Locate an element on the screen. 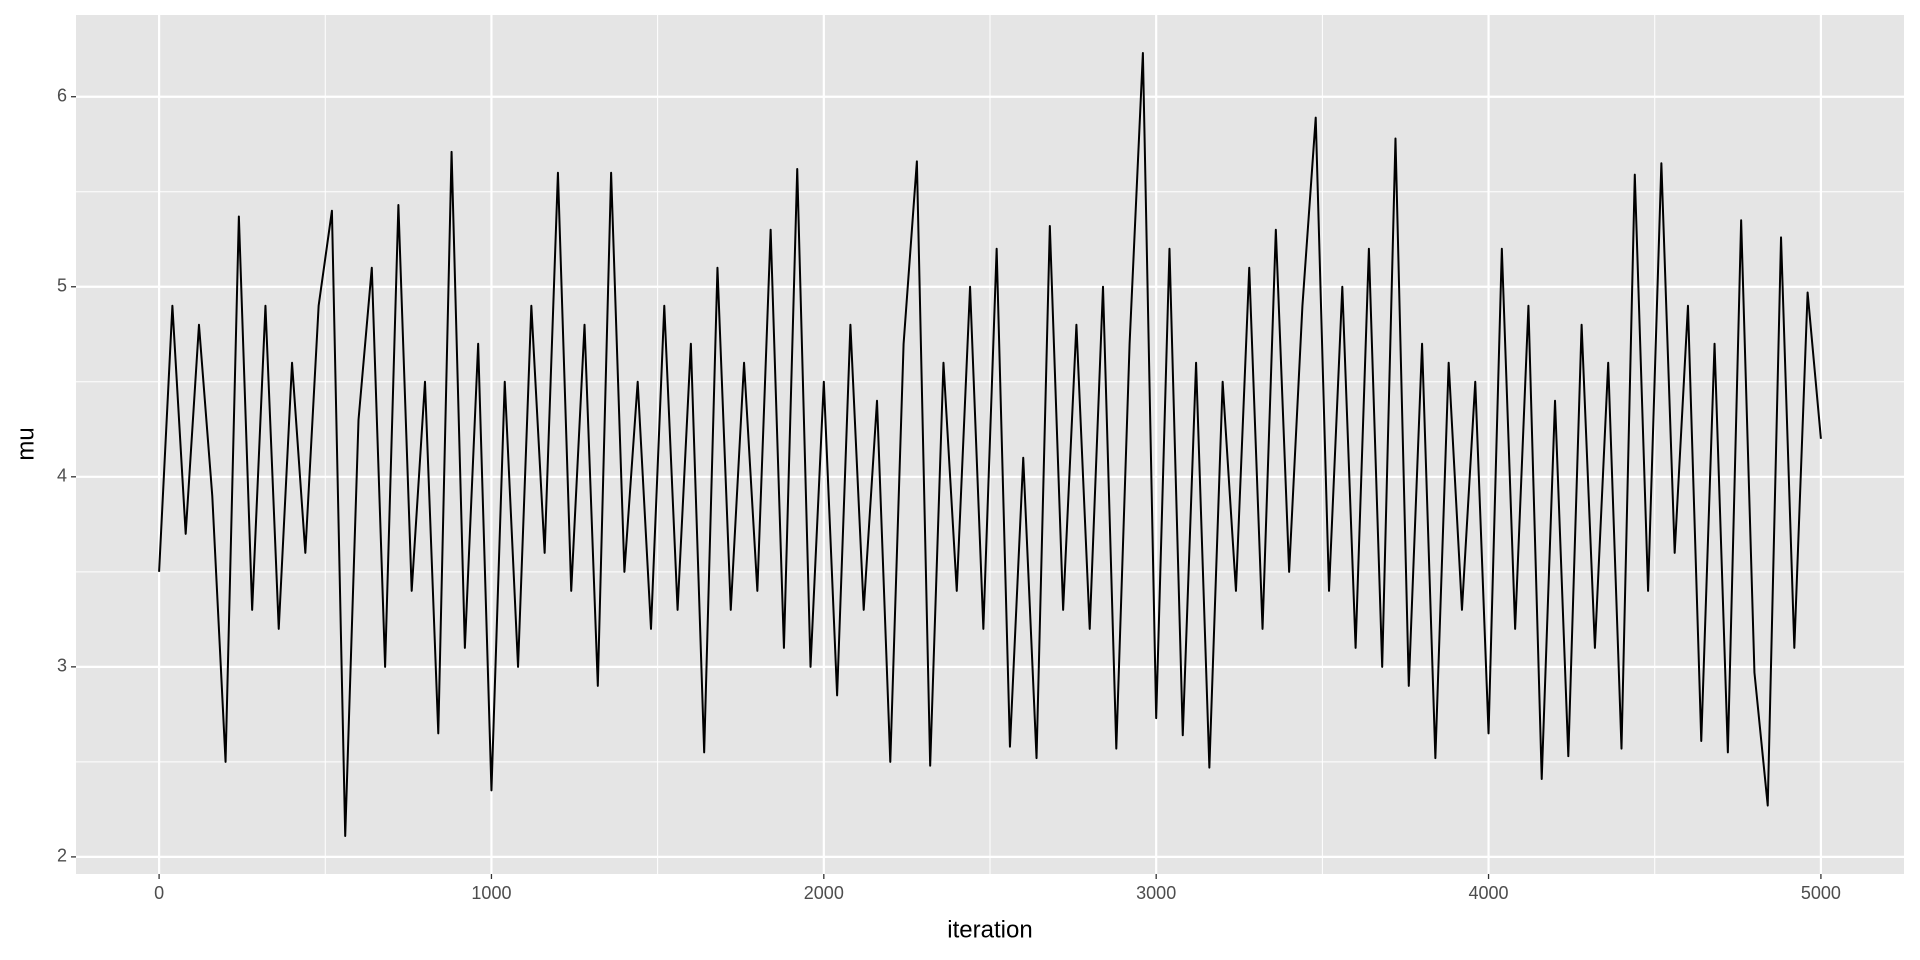  x-tick-label: 0 is located at coordinates (159, 893).